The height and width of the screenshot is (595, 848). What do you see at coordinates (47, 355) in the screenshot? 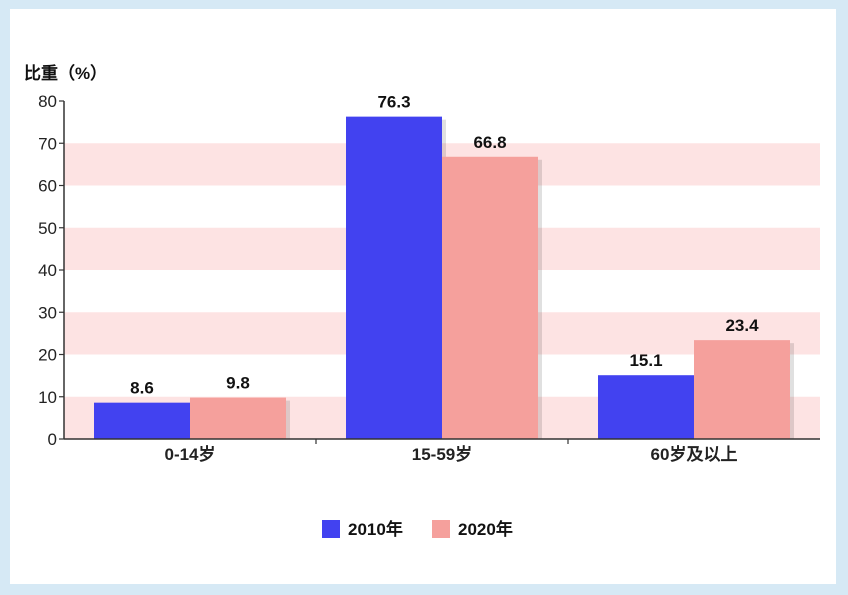
I see `y-tick-label: 20` at bounding box center [47, 355].